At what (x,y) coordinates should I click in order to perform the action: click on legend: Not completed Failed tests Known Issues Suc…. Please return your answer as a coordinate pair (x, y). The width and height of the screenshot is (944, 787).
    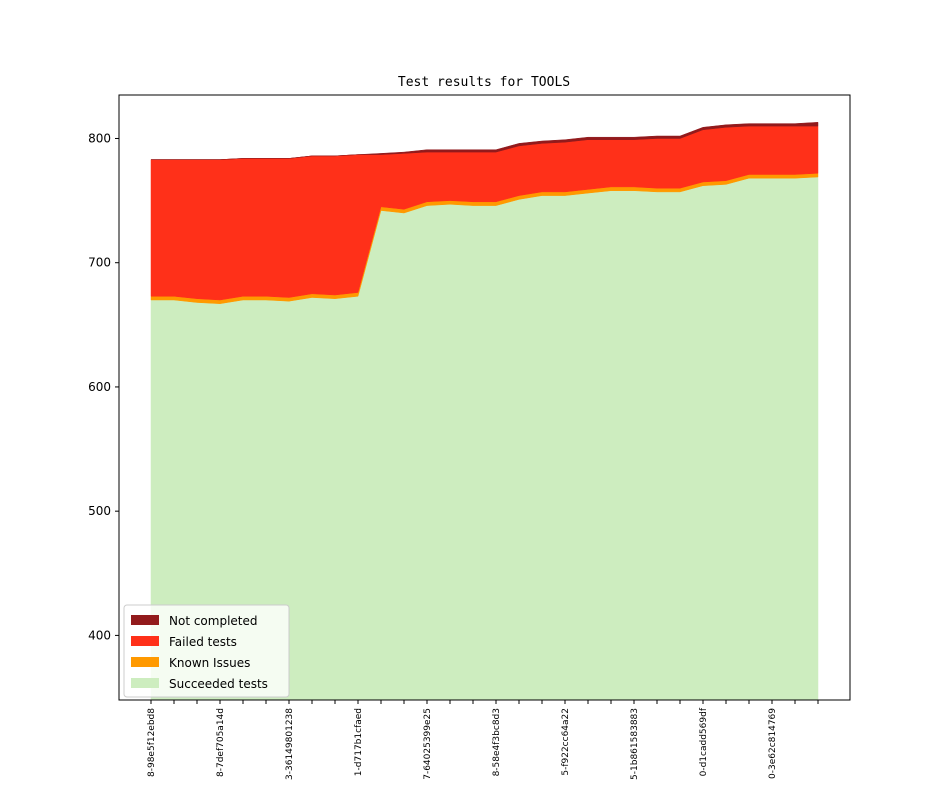
    Looking at the image, I should click on (206, 651).